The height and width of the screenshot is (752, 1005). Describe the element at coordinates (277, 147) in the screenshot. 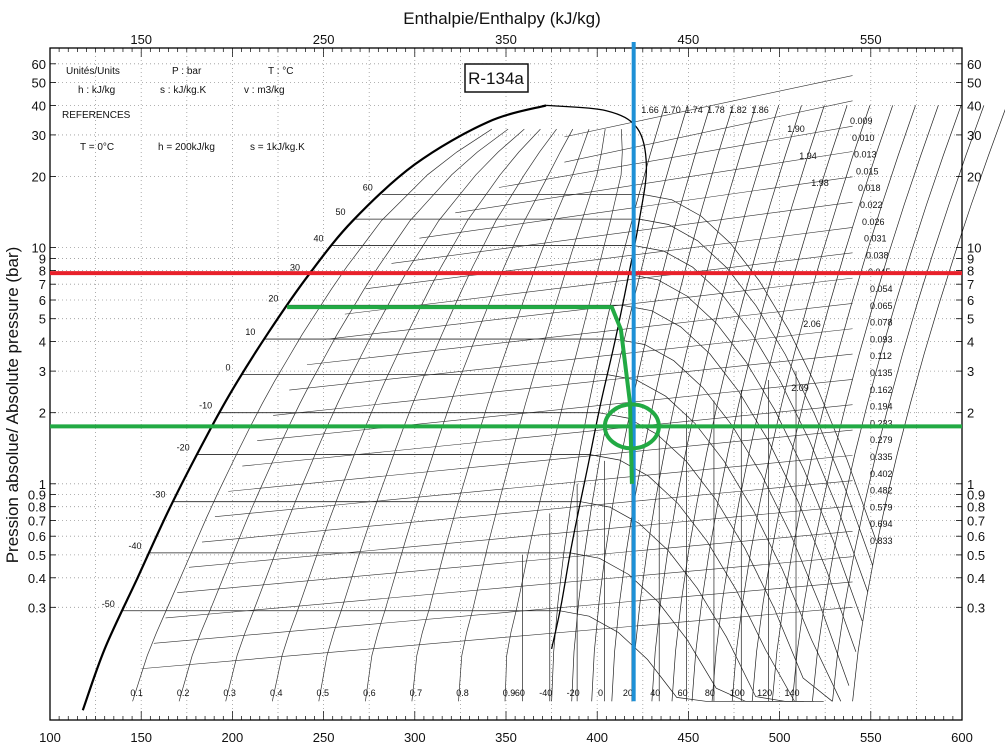

I see `info-ref-s: s = 1kJ/kg.K` at that location.